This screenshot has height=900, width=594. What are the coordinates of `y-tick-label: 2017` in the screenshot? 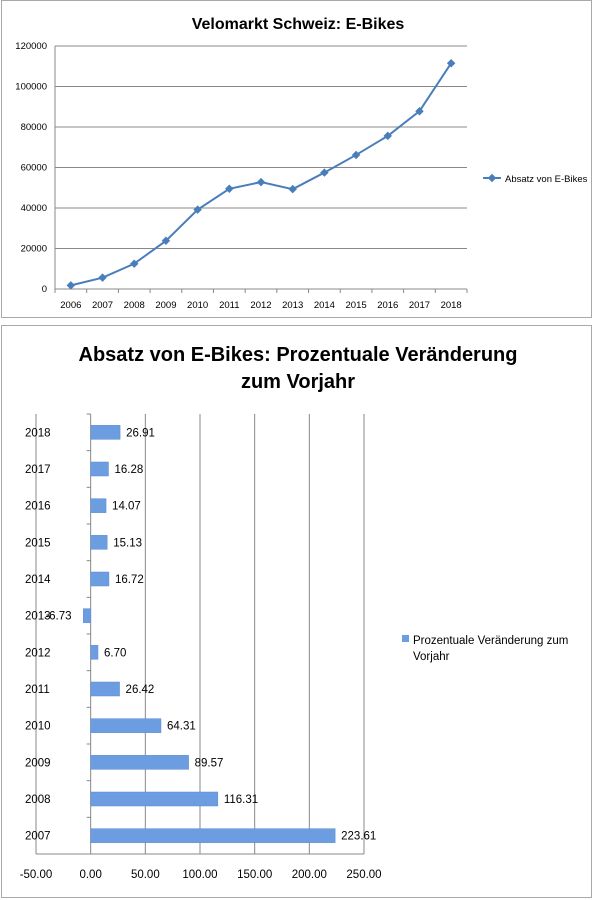 It's located at (38, 470).